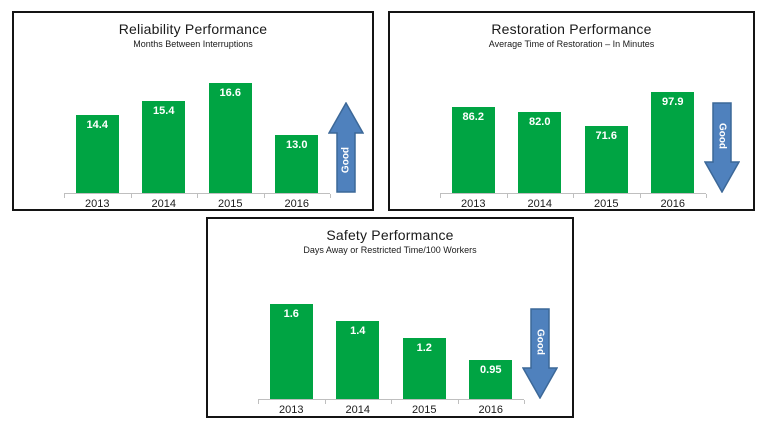  Describe the element at coordinates (540, 122) in the screenshot. I see `bar-value-label: 82.0` at that location.